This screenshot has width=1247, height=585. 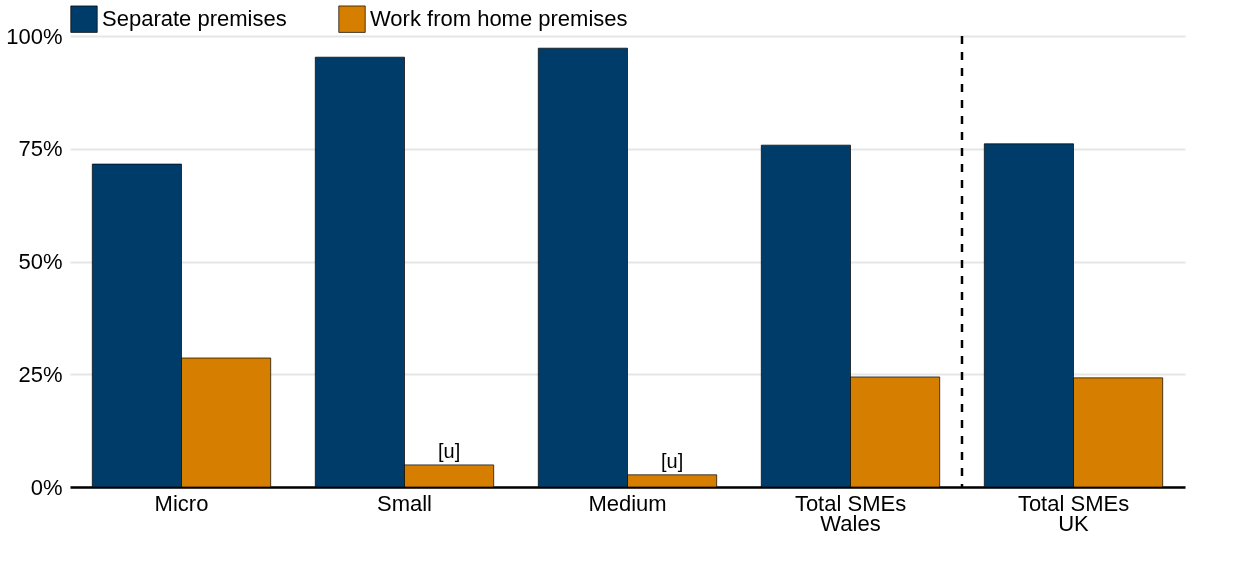 I want to click on y-tick-label: 75%, so click(x=40, y=149).